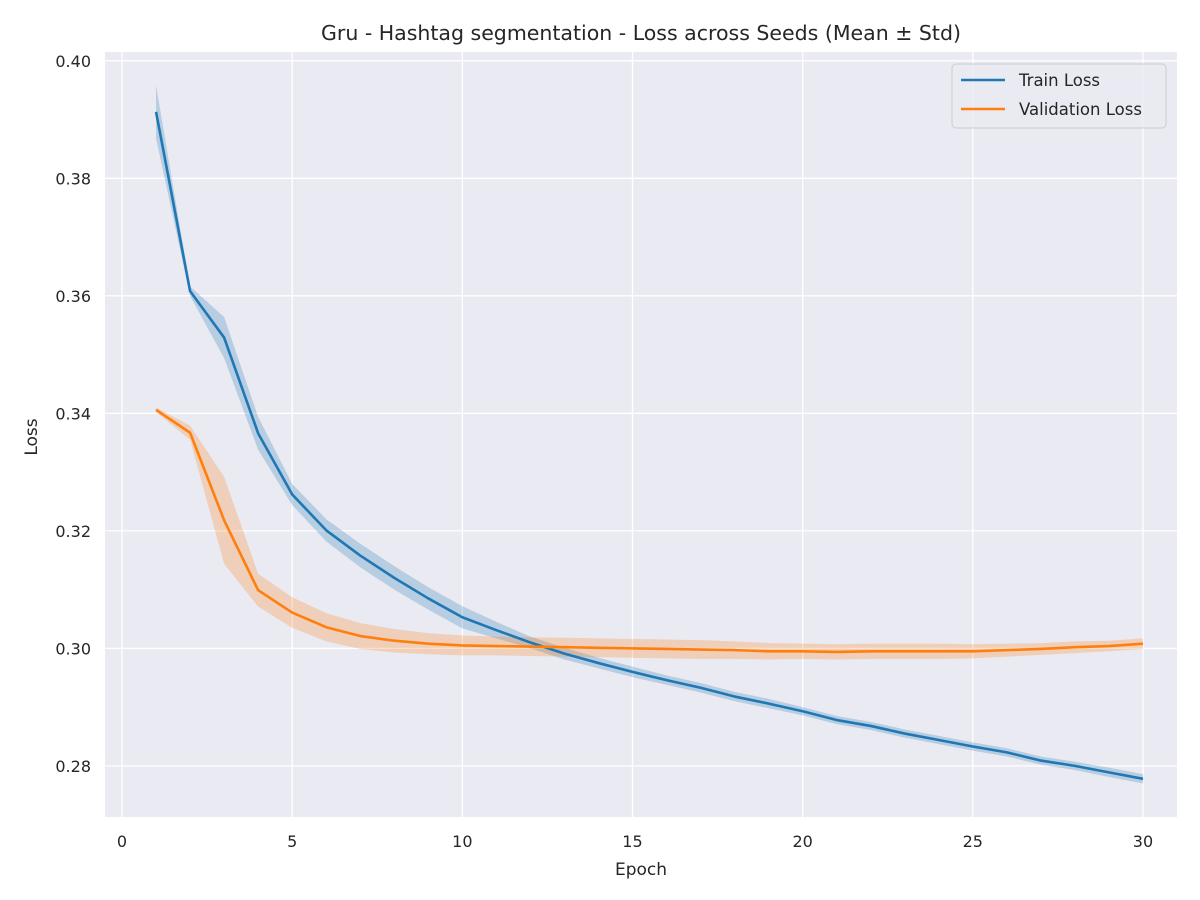  What do you see at coordinates (32, 436) in the screenshot?
I see `y-axis-label: Loss` at bounding box center [32, 436].